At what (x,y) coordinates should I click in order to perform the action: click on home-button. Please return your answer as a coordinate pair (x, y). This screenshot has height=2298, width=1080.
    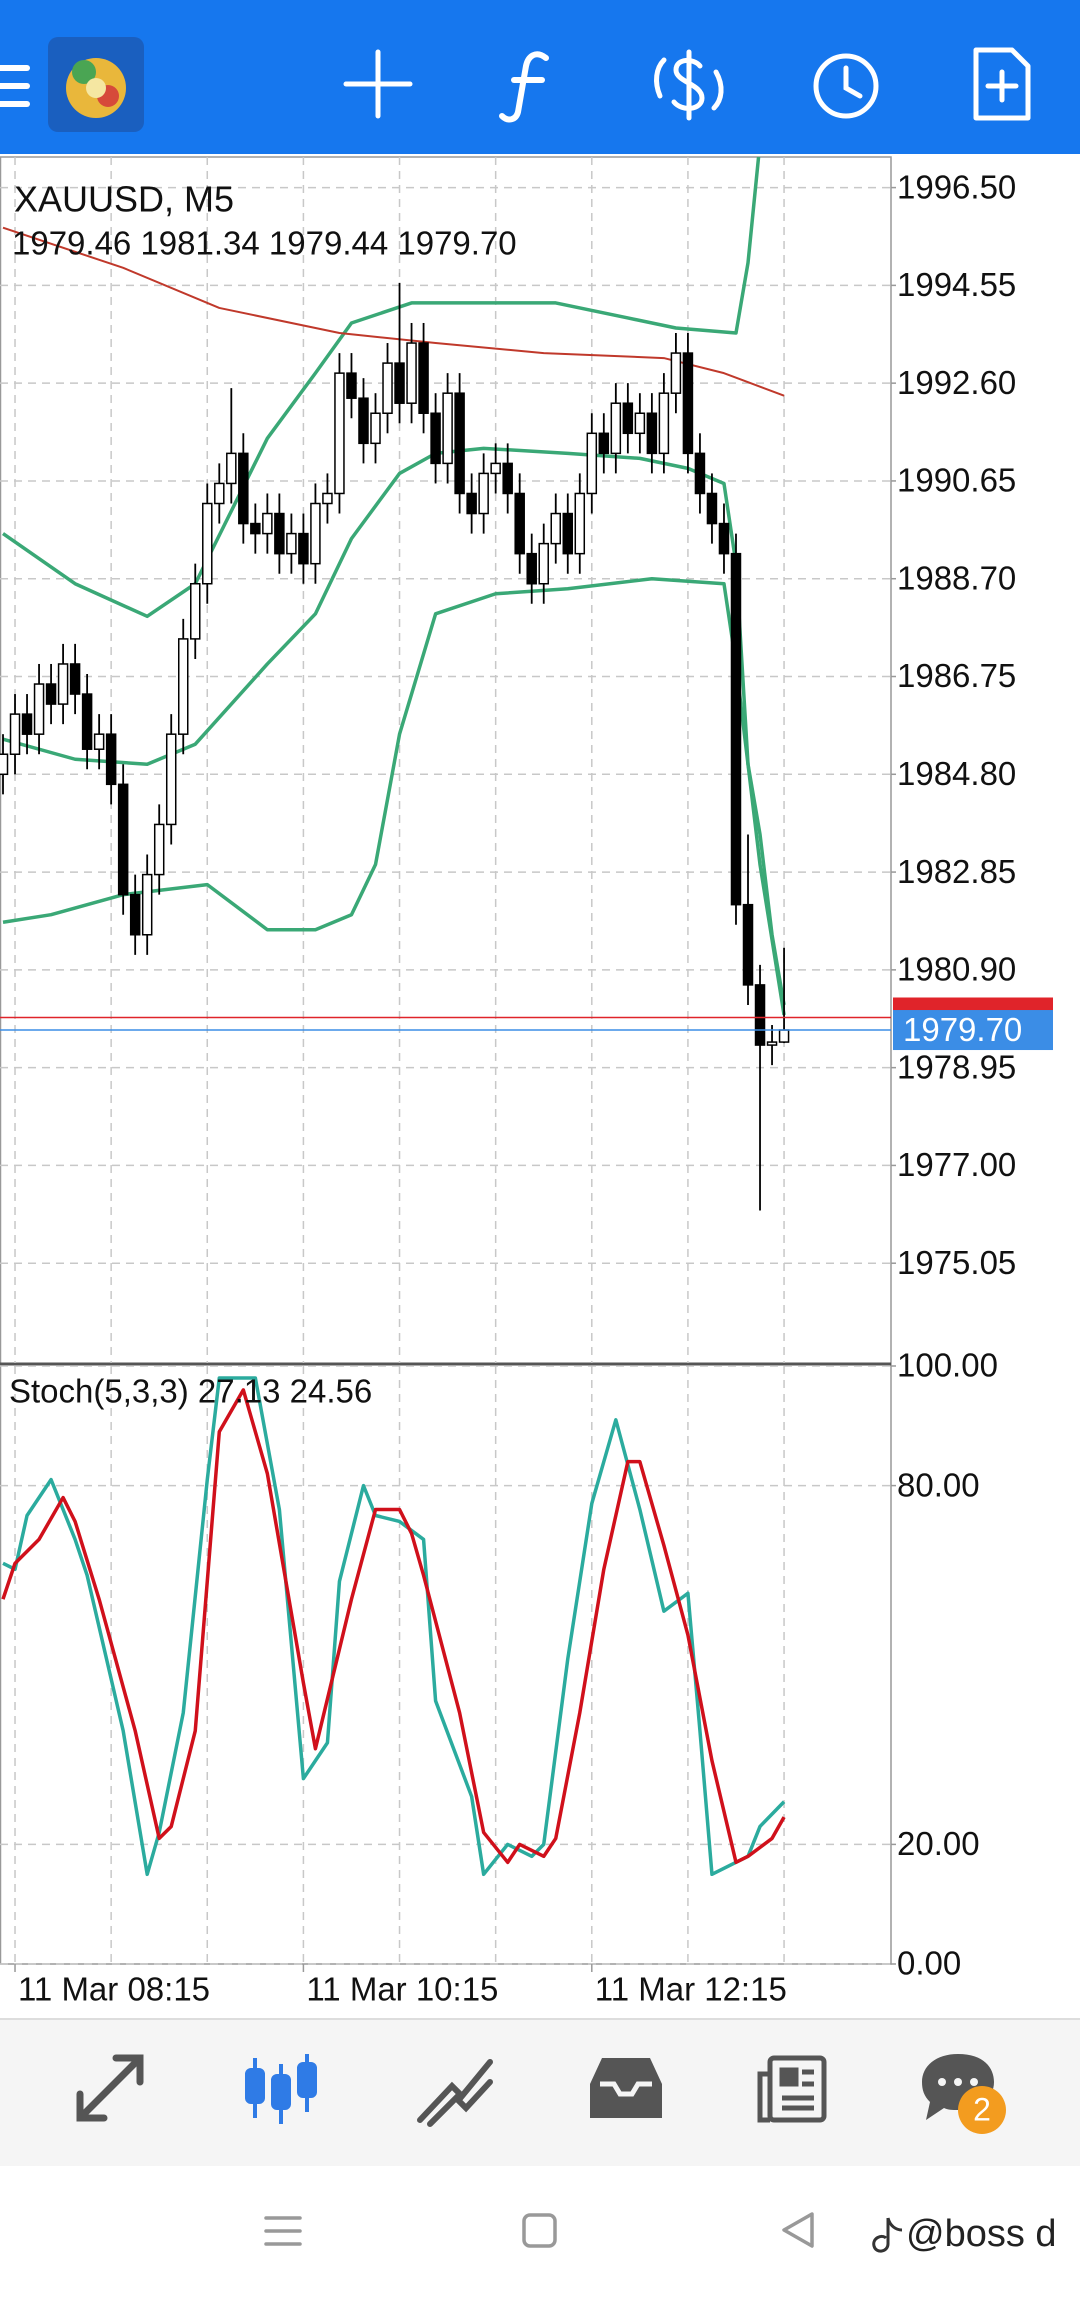
    Looking at the image, I should click on (539, 2230).